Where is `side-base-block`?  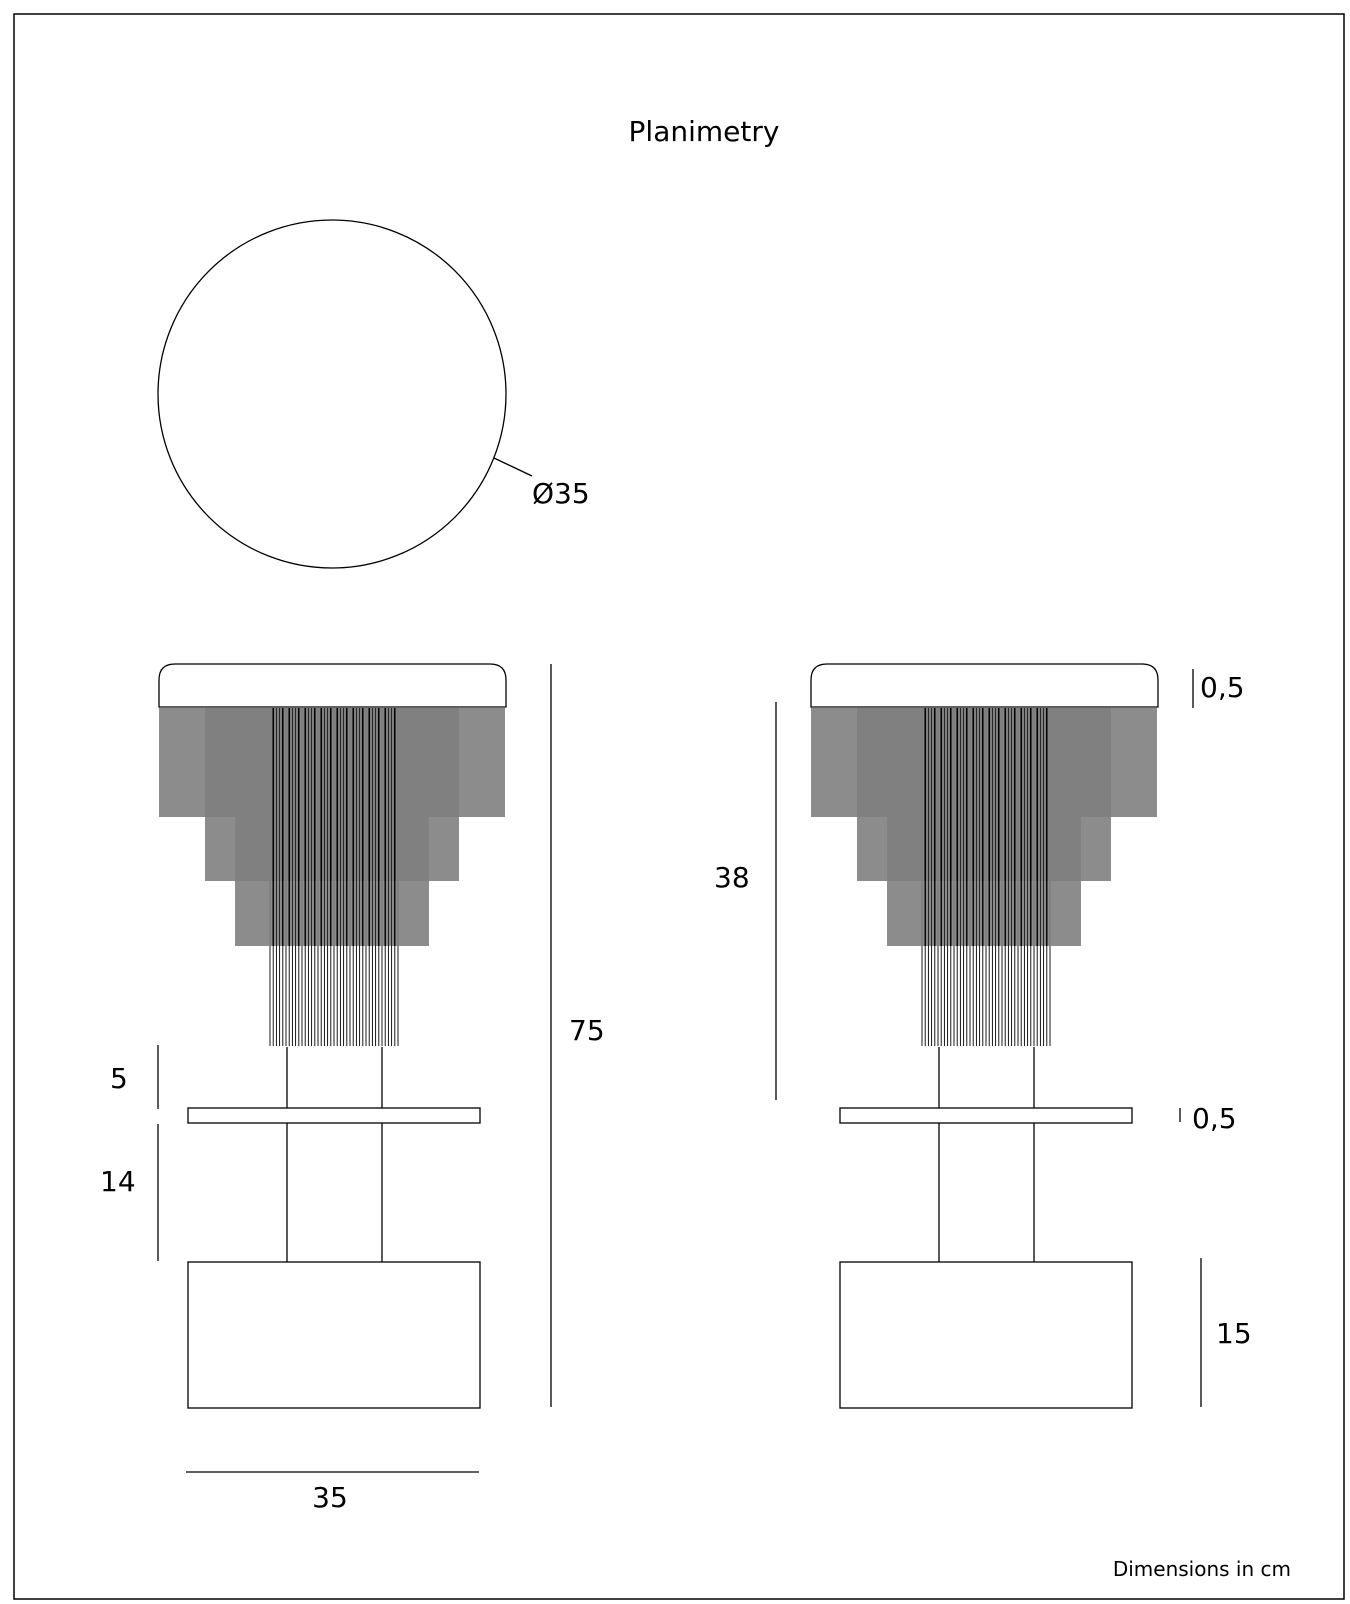 side-base-block is located at coordinates (986, 1335).